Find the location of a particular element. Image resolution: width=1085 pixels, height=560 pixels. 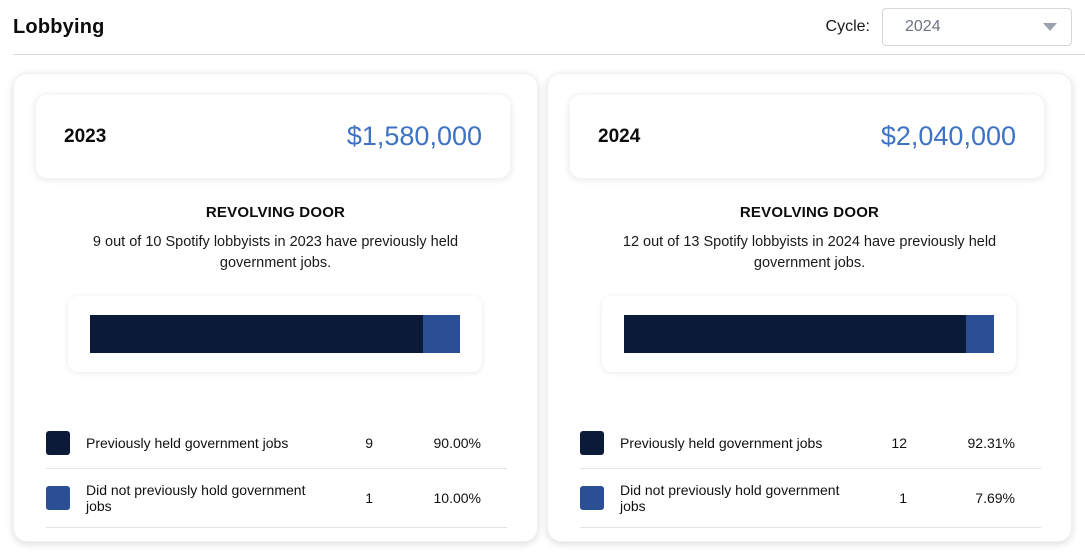

legend-percent: 7.69% is located at coordinates (995, 498).